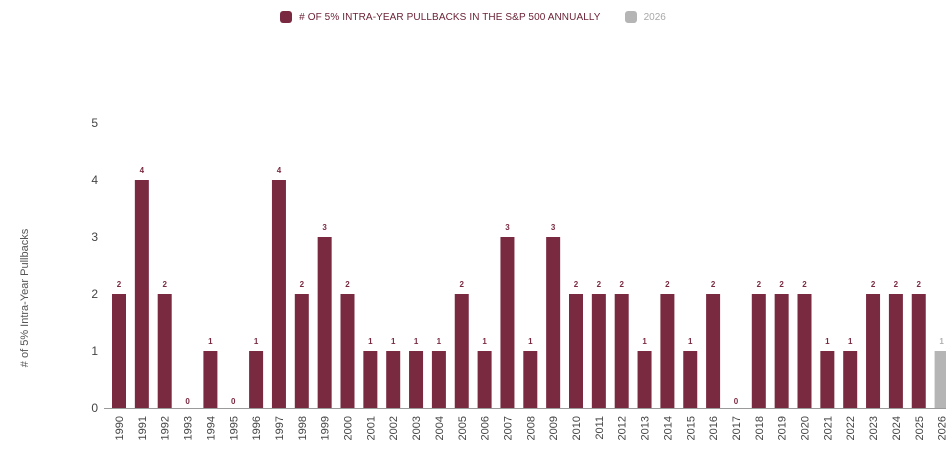  What do you see at coordinates (257, 428) in the screenshot?
I see `x-tick-label-1996: 1996` at bounding box center [257, 428].